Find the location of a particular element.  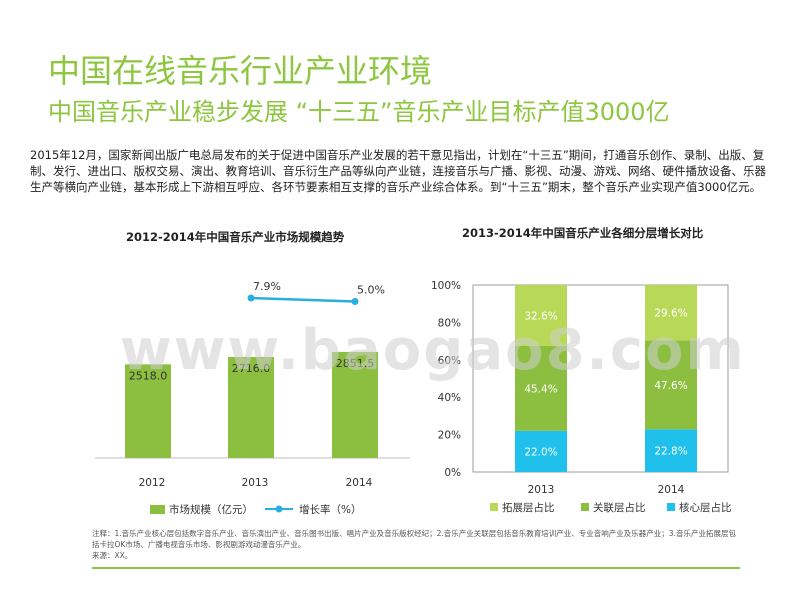

watermark: www.baogao8.com is located at coordinates (433, 350).